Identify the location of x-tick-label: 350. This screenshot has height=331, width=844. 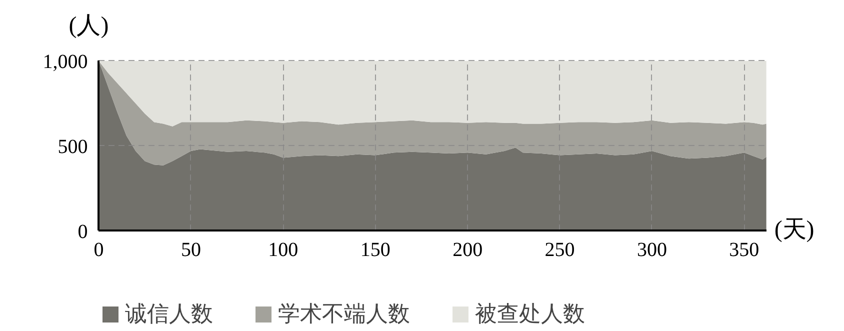
(744, 249).